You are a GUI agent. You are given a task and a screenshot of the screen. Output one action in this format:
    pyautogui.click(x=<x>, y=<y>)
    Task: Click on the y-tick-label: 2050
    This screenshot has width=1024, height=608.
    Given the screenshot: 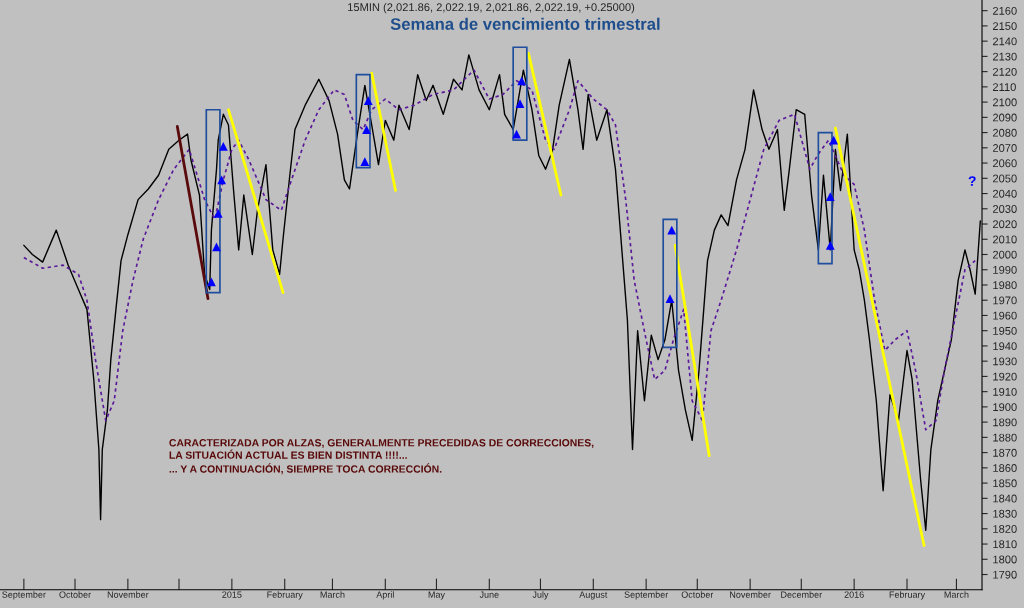 What is the action you would take?
    pyautogui.click(x=1004, y=178)
    